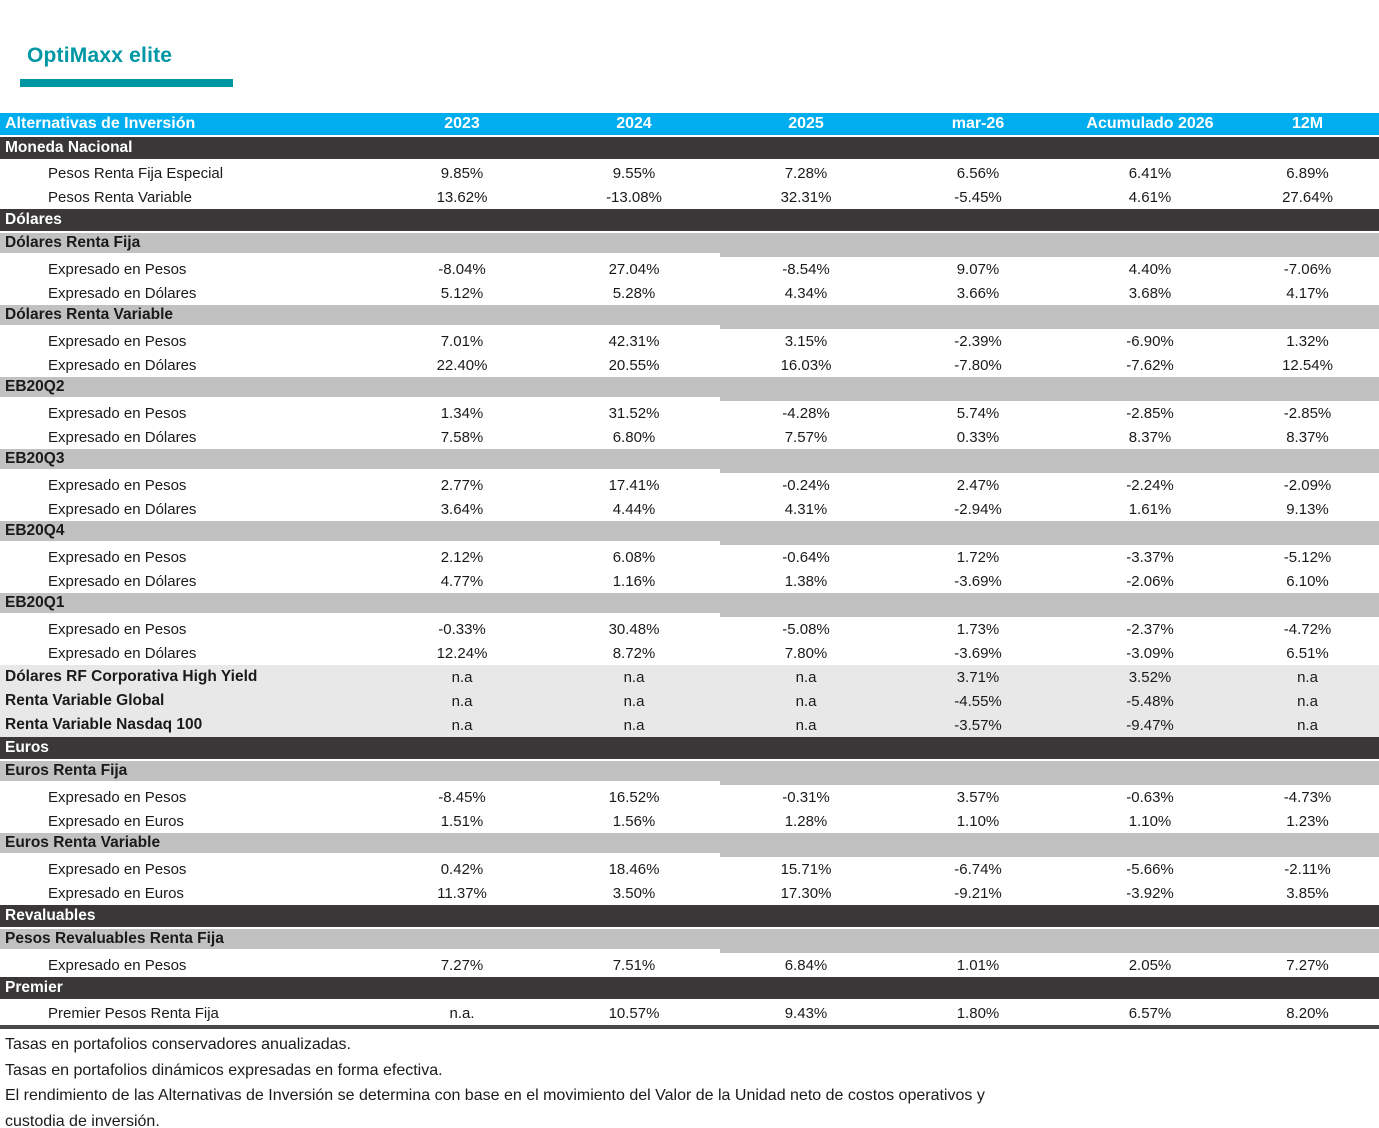 This screenshot has height=1128, width=1379. What do you see at coordinates (1307, 893) in the screenshot?
I see `cell-value: 3.85%` at bounding box center [1307, 893].